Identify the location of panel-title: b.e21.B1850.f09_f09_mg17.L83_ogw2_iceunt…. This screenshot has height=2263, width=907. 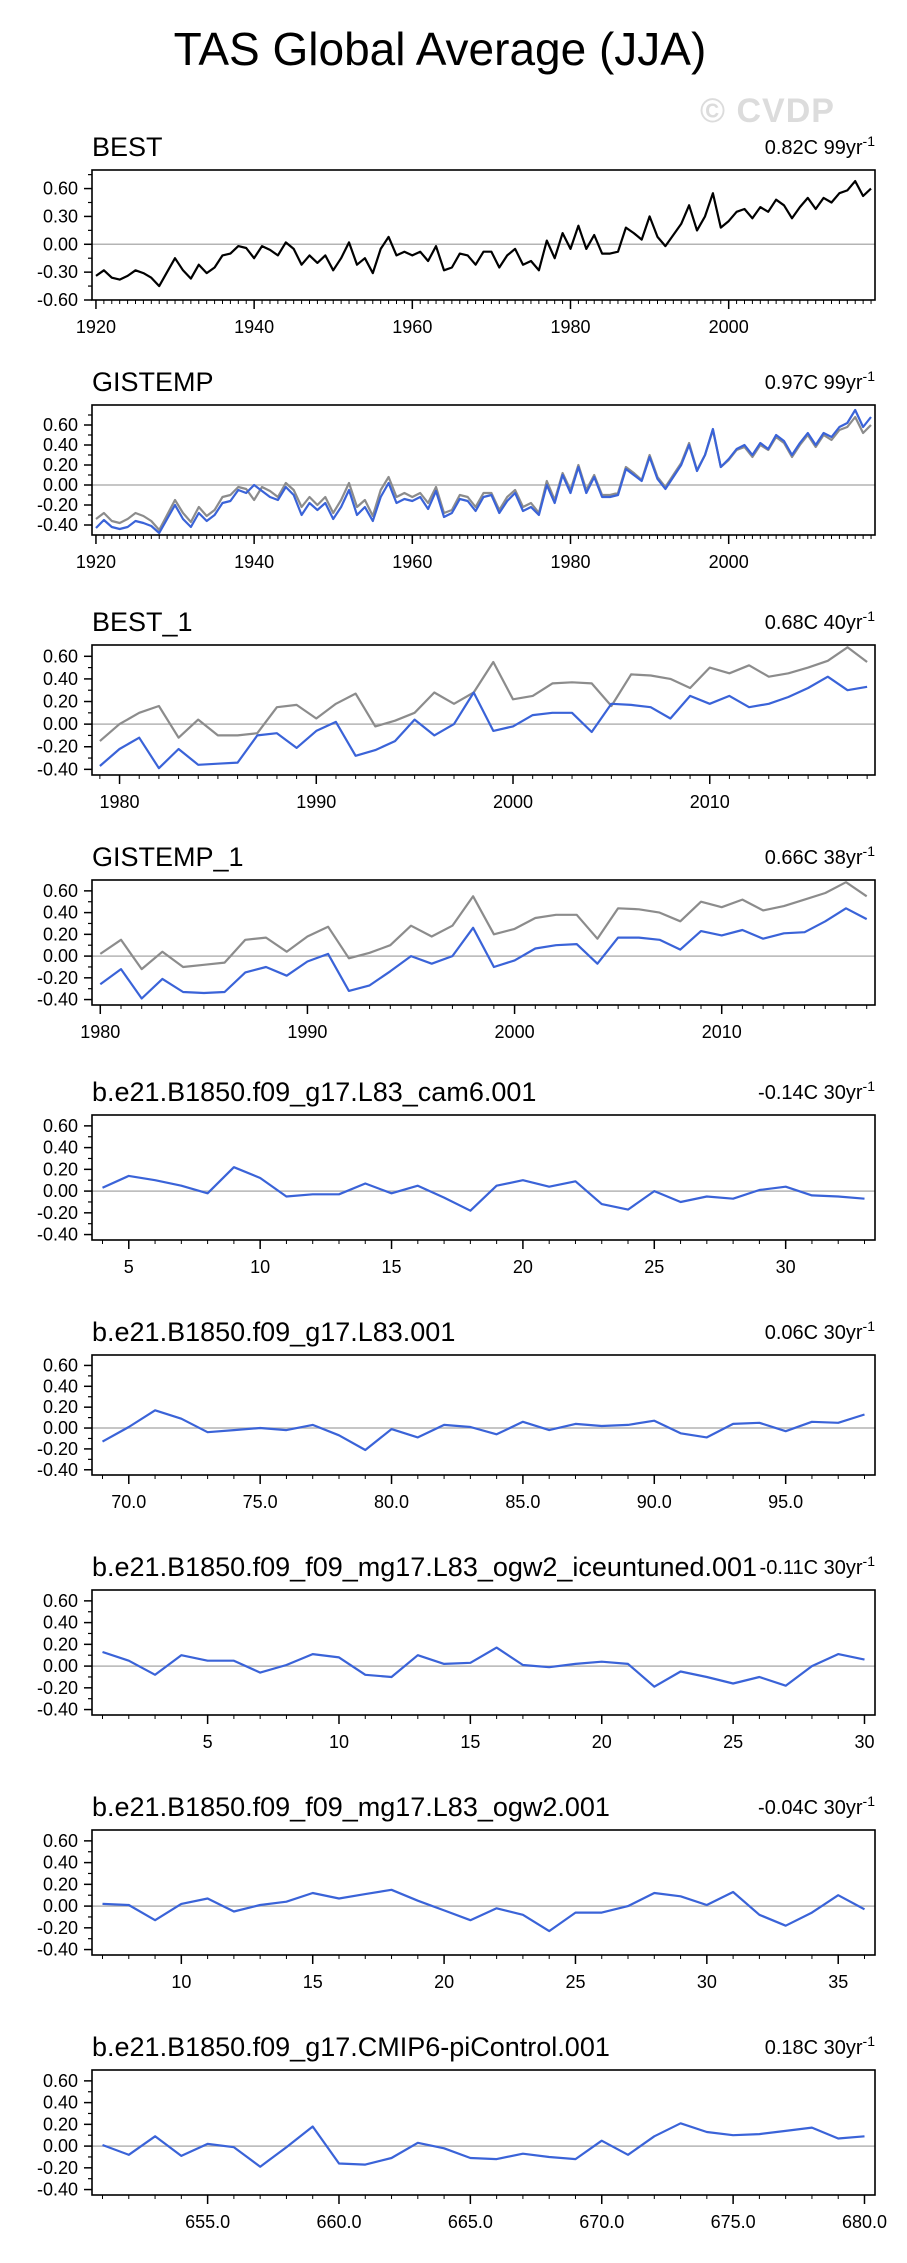
(424, 1567).